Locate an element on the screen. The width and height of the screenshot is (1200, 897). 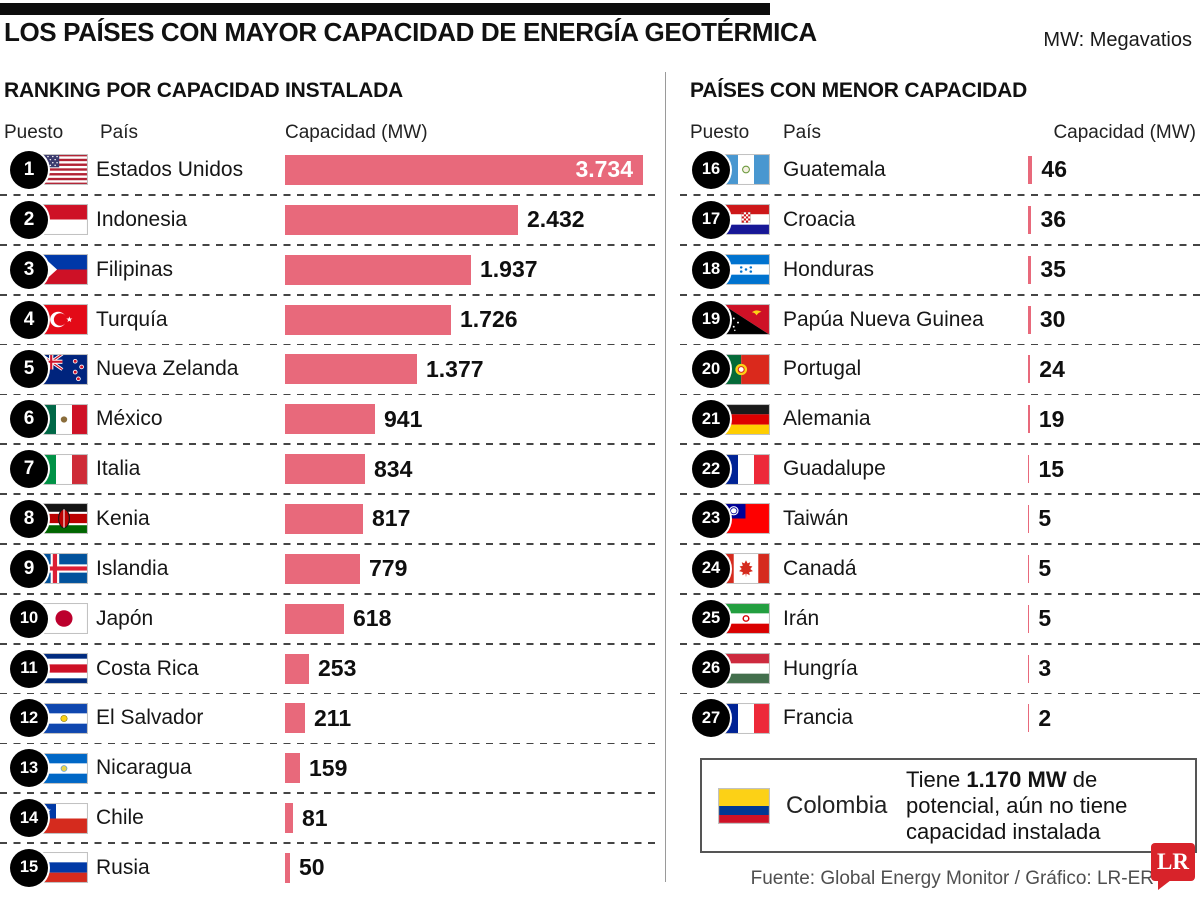
unit-note: MW: Megavatios is located at coordinates (1117, 40).